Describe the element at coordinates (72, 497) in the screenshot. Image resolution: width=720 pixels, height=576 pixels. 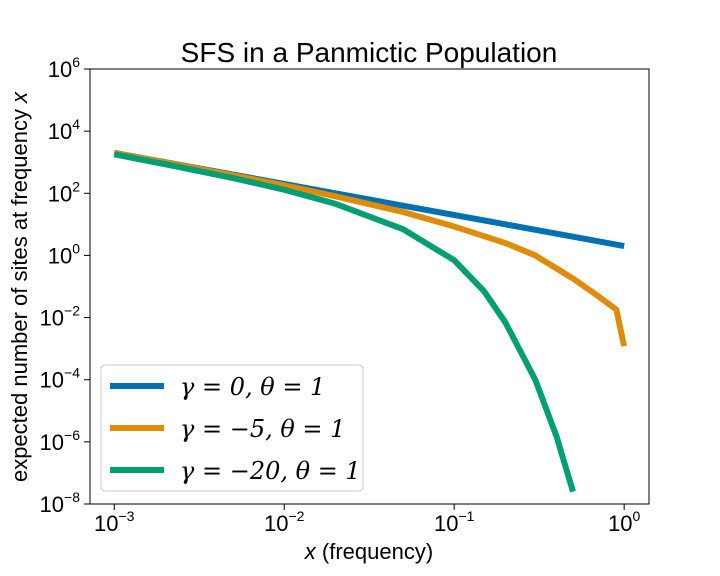
I see `y-tick-label-exponent: −8` at that location.